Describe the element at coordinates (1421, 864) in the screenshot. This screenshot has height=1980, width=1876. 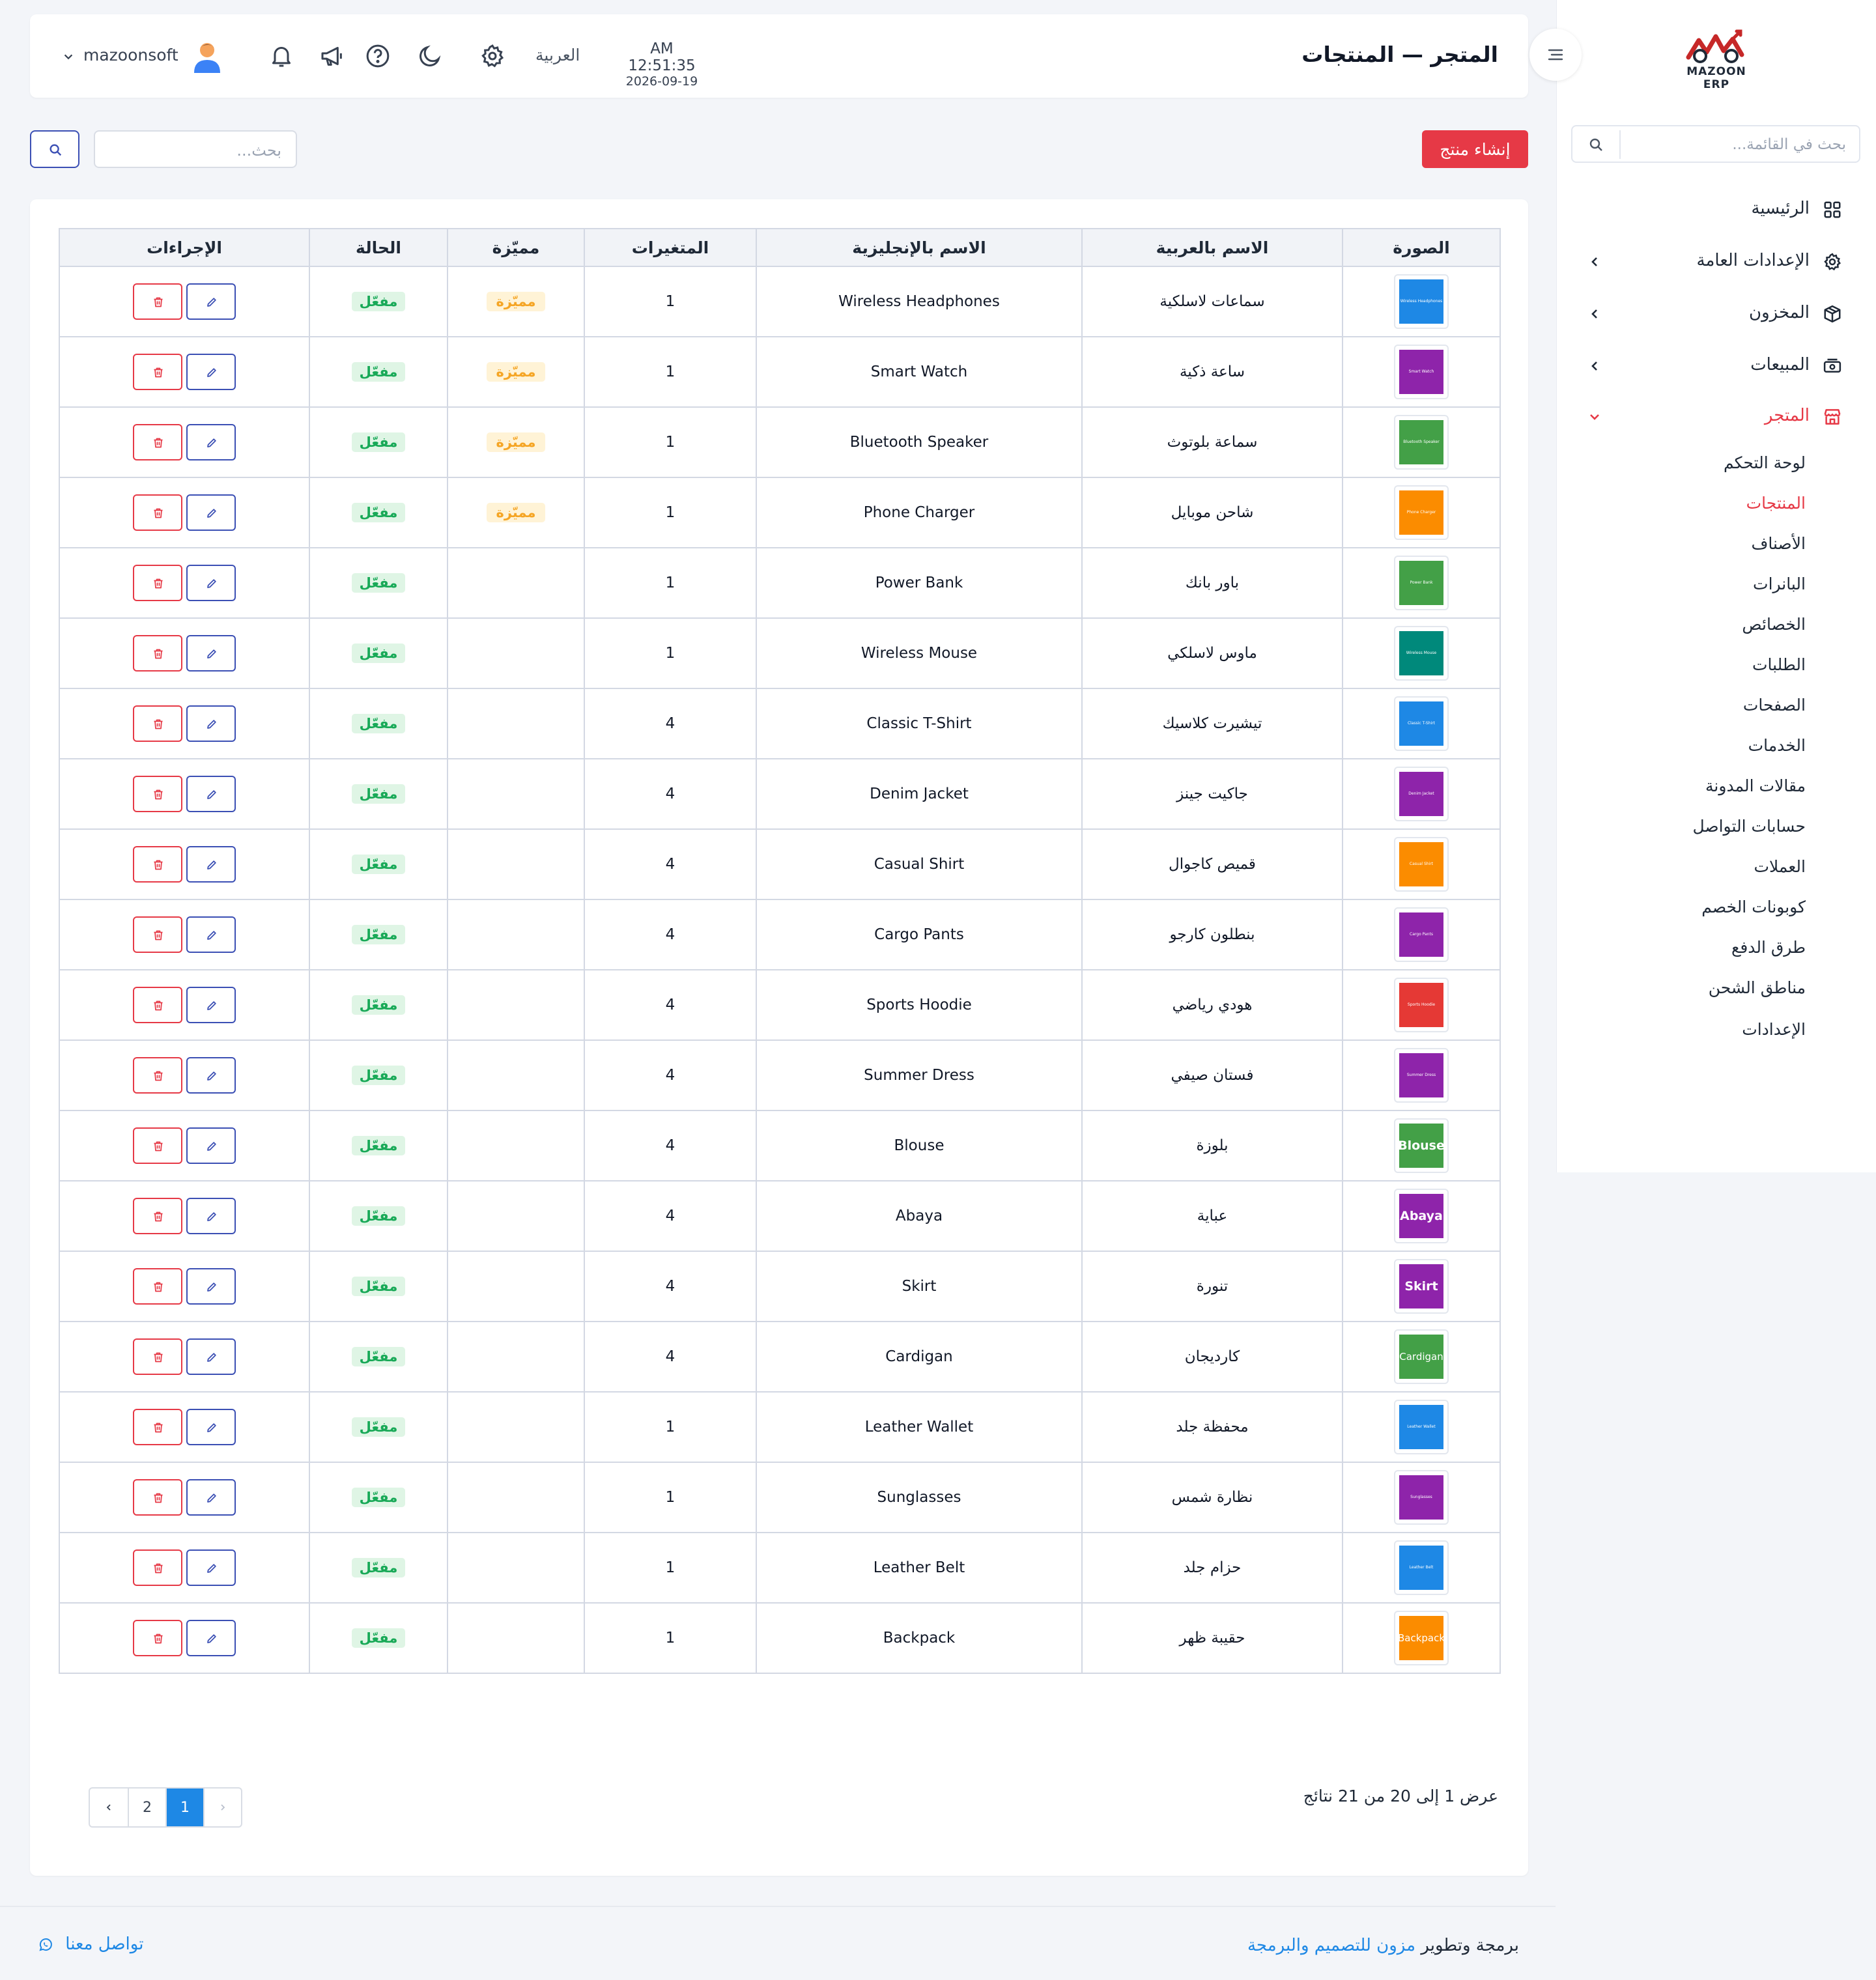
I see `product-thumbnail: Casual Shirt` at that location.